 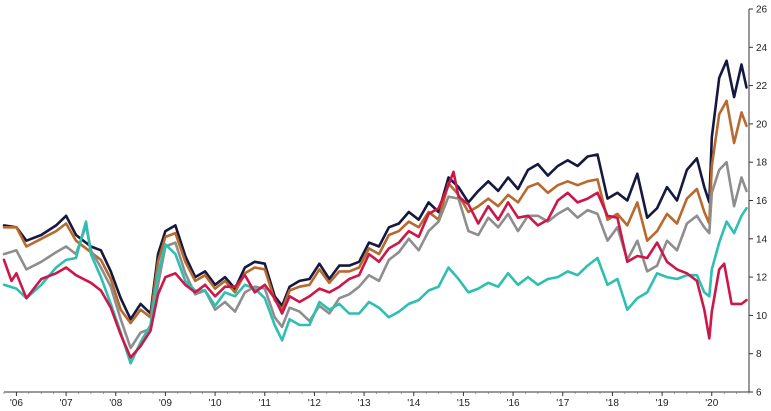 I want to click on y-tick-label: 16, so click(x=762, y=201).